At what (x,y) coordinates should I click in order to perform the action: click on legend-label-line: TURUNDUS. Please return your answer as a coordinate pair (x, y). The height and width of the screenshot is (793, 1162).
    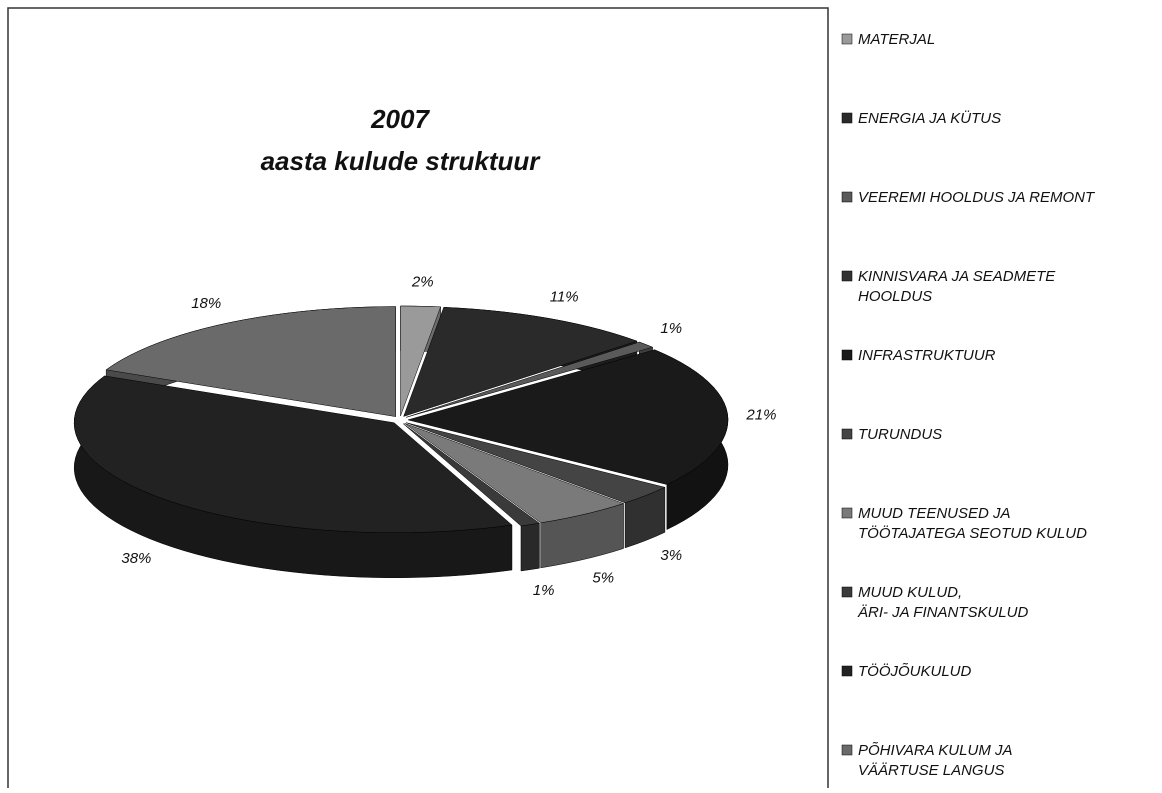
    Looking at the image, I should click on (900, 434).